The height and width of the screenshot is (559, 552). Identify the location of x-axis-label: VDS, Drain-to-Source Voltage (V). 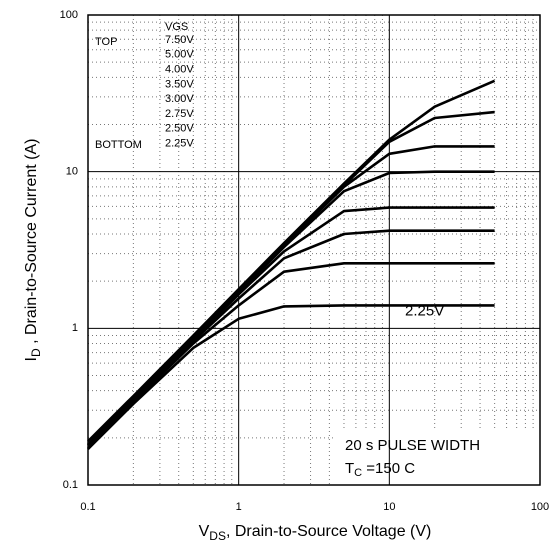
(315, 533).